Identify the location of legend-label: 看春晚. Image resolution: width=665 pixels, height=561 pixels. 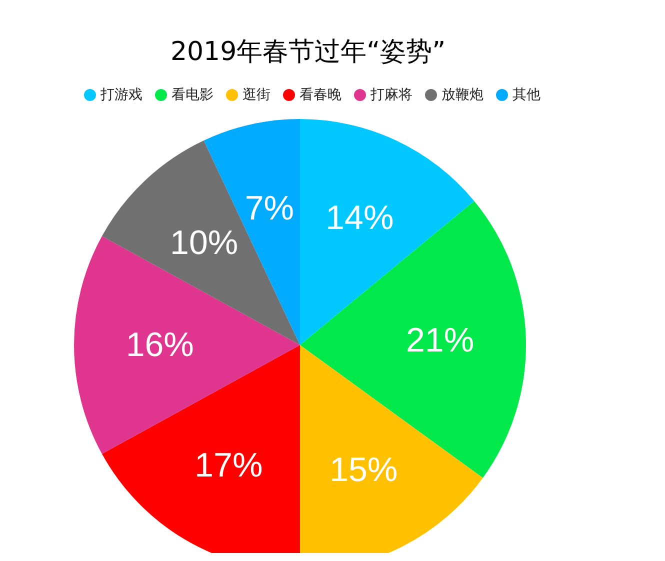
(320, 95).